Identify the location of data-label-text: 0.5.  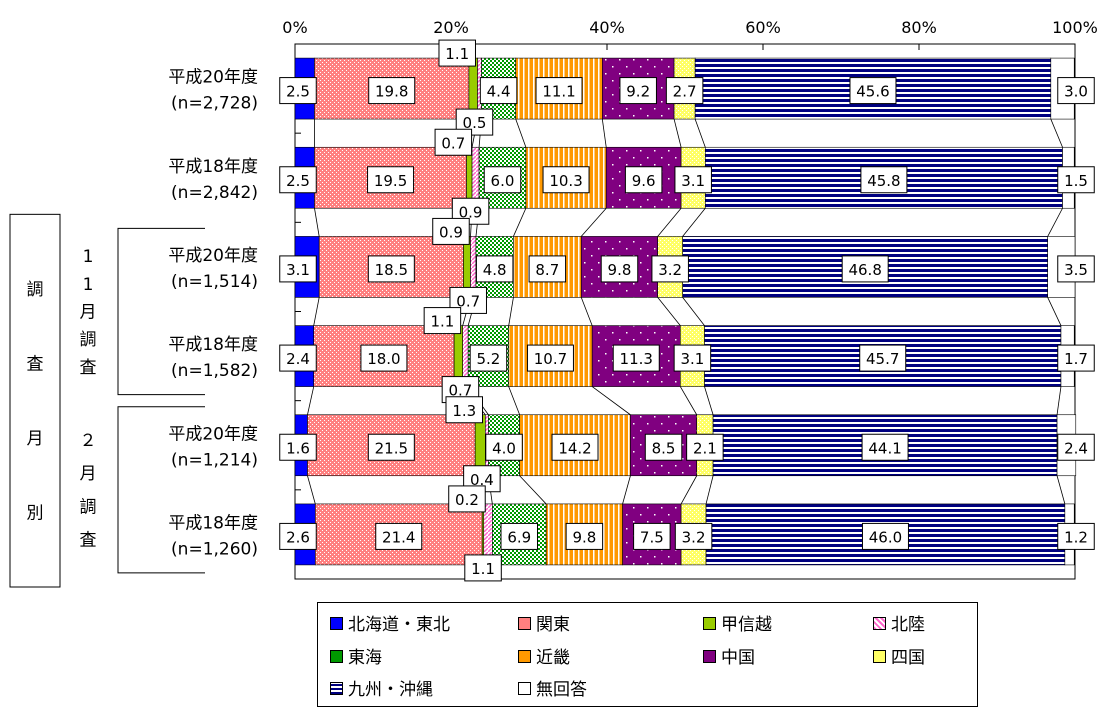
(475, 123).